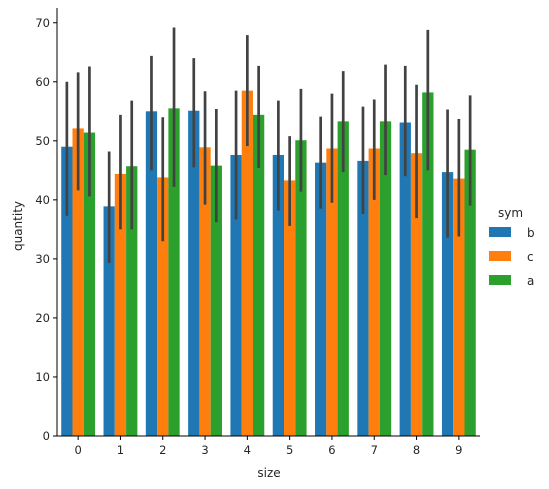 The width and height of the screenshot is (549, 489). What do you see at coordinates (46, 436) in the screenshot?
I see `y-tick-label: 0` at bounding box center [46, 436].